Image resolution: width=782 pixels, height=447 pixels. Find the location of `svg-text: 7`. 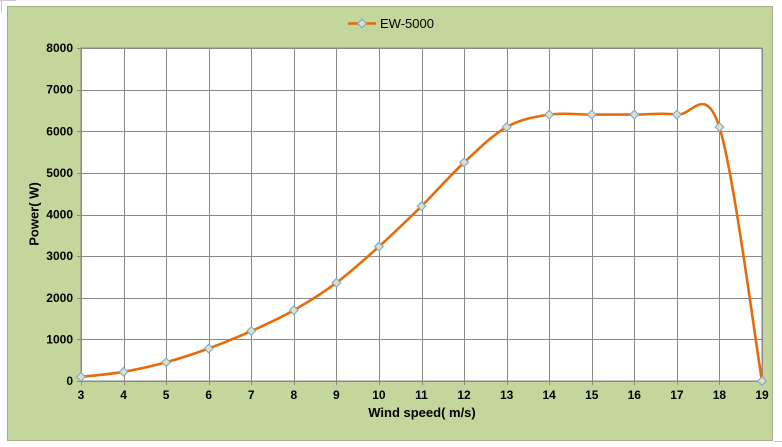

svg-text: 7 is located at coordinates (251, 395).